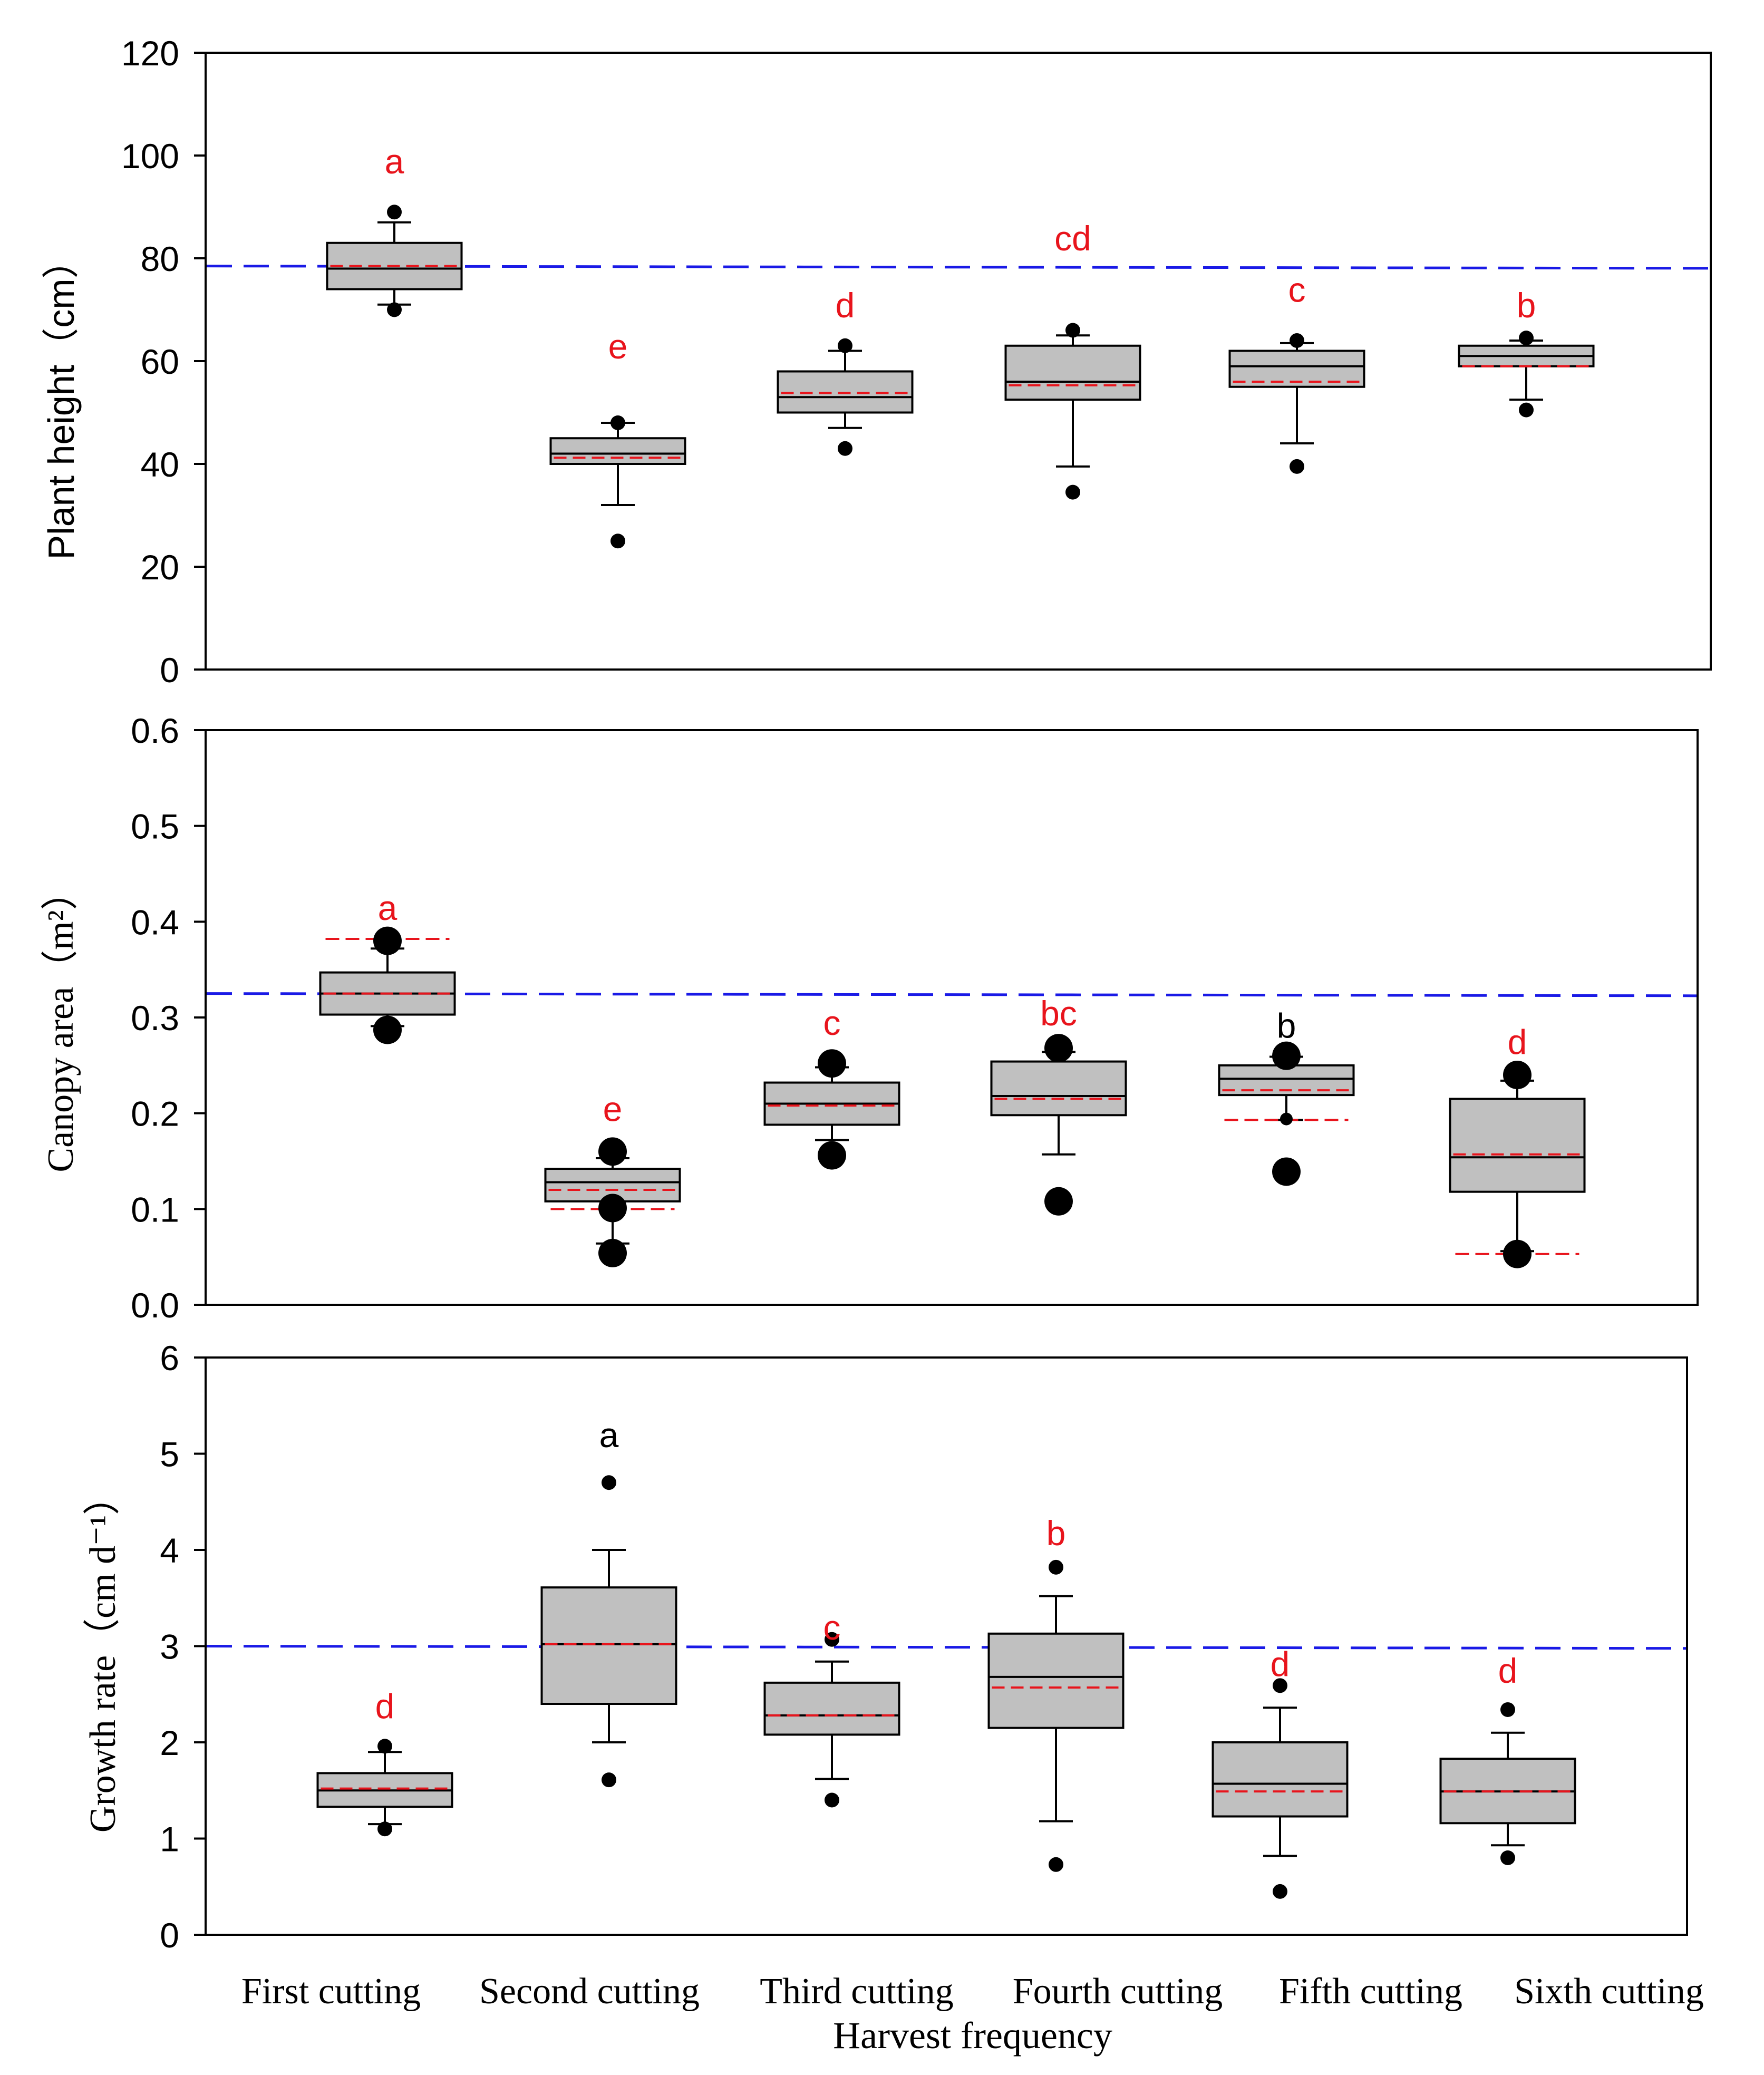  What do you see at coordinates (61, 1023) in the screenshot?
I see `canopy-area-y-axis-label: Canopy area（m²）` at bounding box center [61, 1023].